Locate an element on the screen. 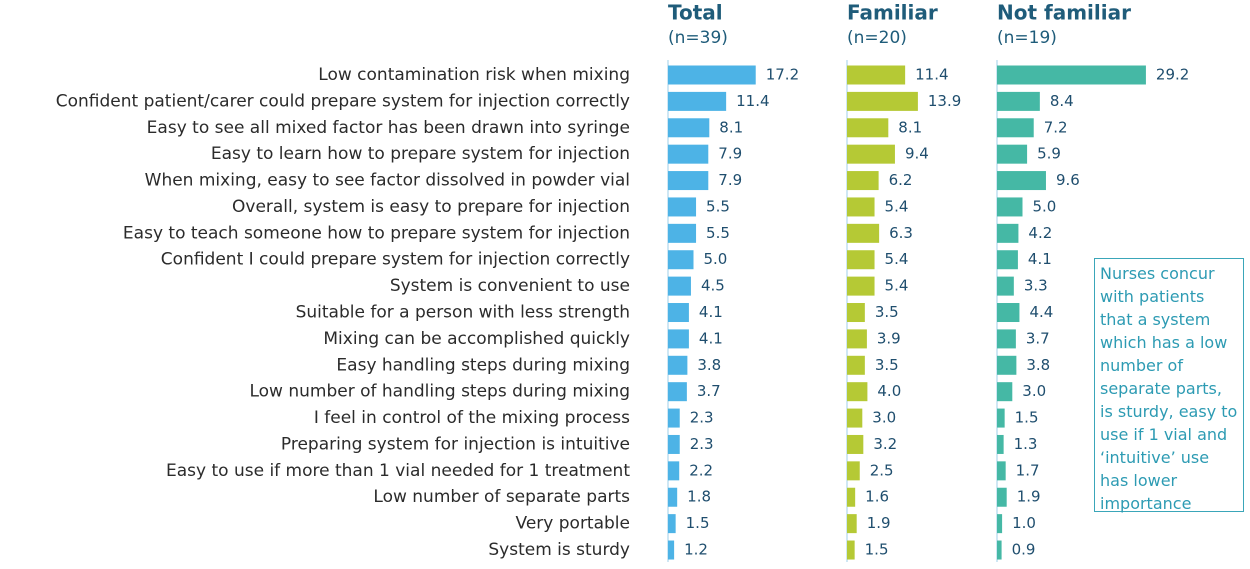  panel-subtitle: (n=39) is located at coordinates (698, 38).